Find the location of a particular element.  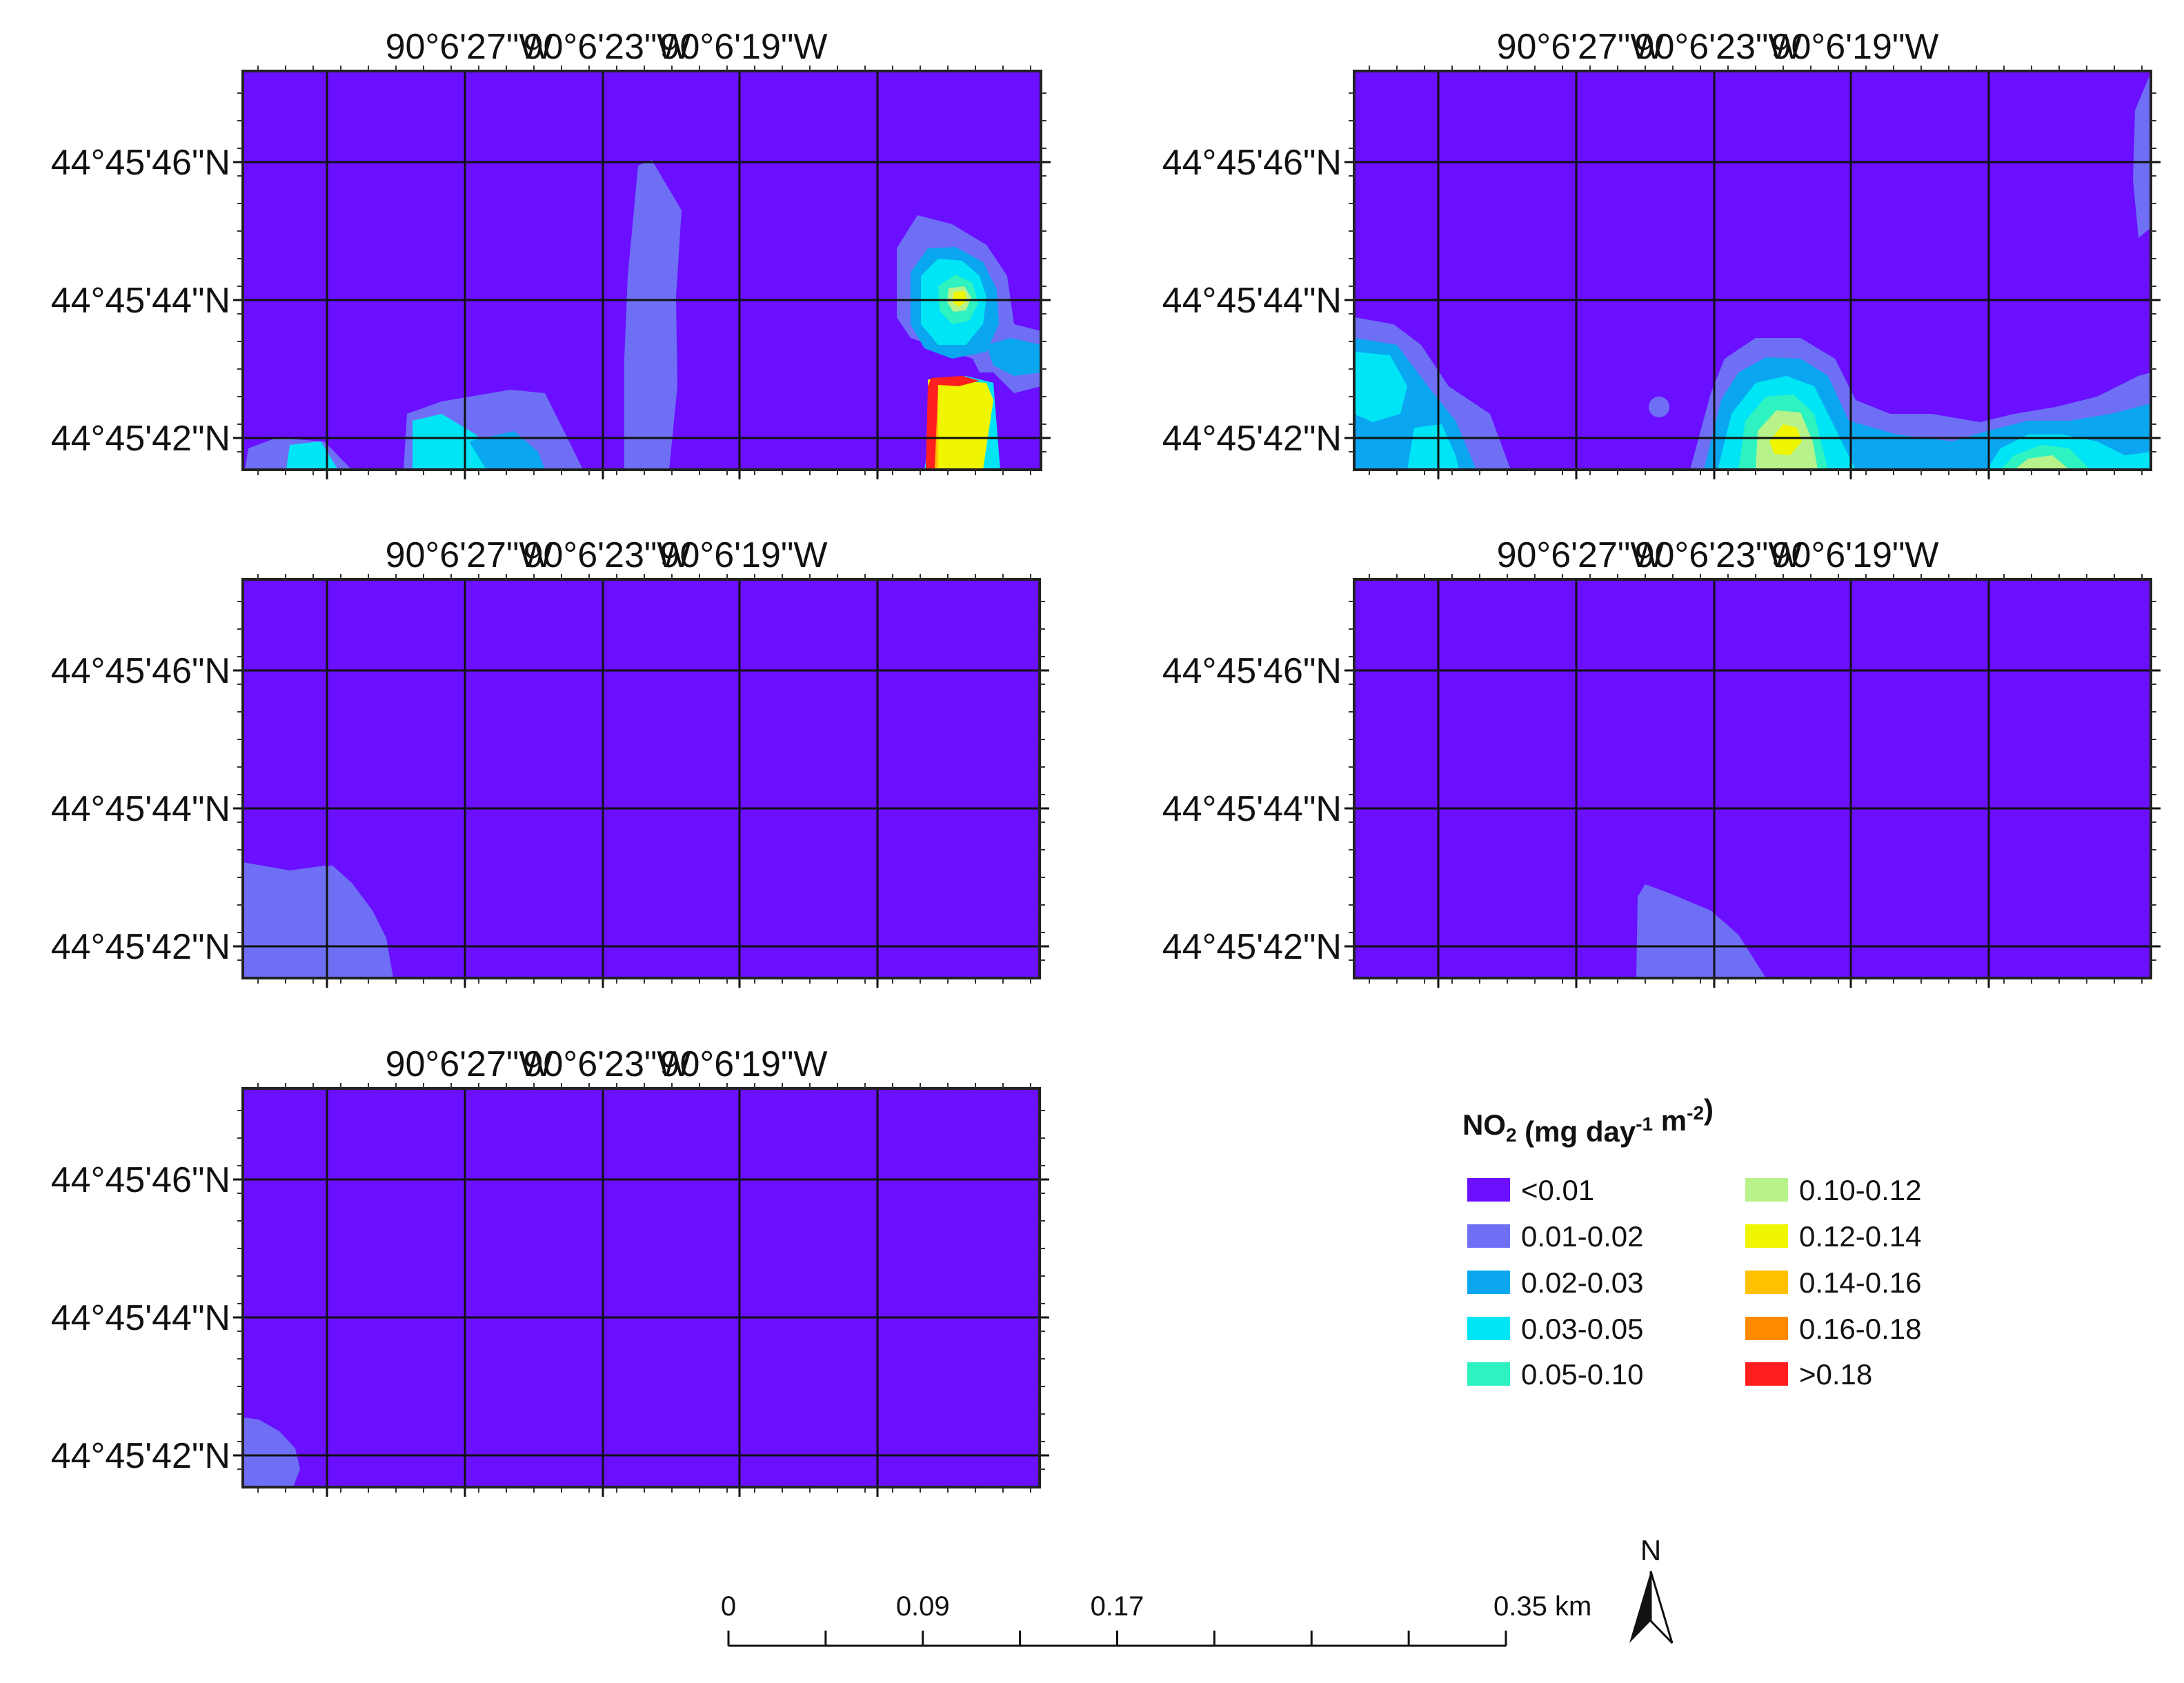

legend-label: <0.01 is located at coordinates (1557, 1190).